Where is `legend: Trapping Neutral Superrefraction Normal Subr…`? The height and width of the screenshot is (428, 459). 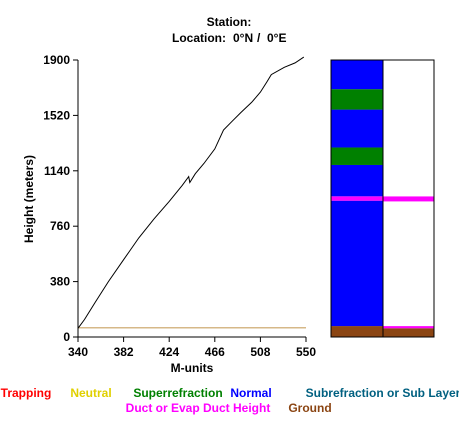 legend: Trapping Neutral Superrefraction Normal Subr… is located at coordinates (230, 400).